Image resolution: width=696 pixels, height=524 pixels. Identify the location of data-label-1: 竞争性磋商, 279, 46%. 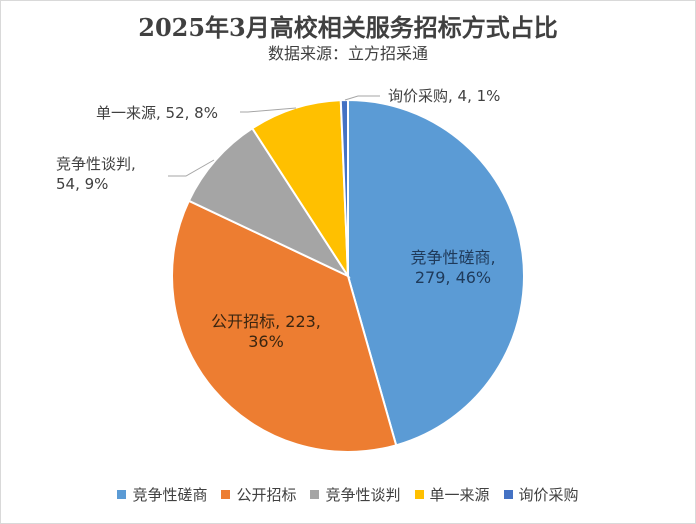
(453, 267).